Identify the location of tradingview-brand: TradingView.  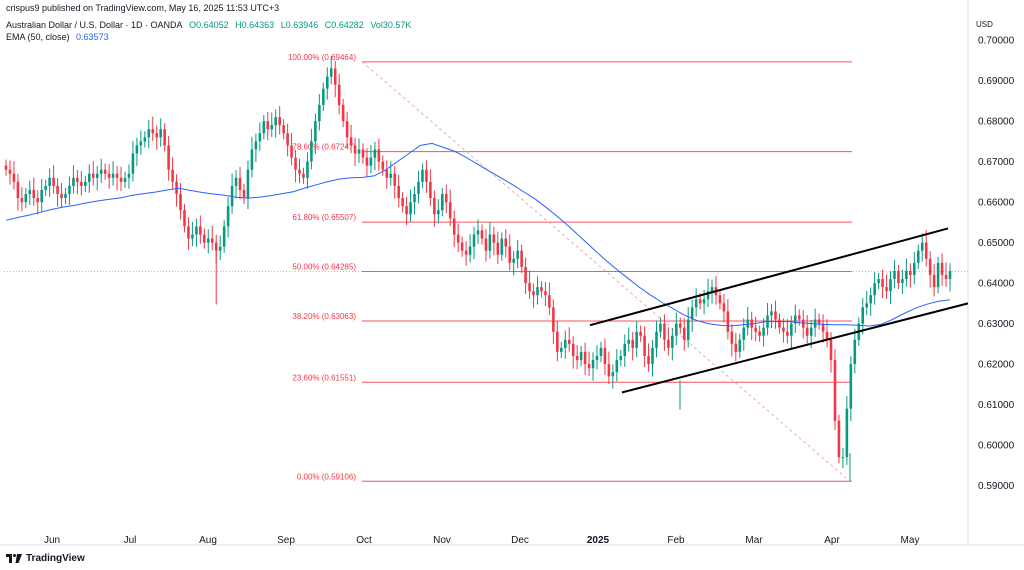
(45, 558).